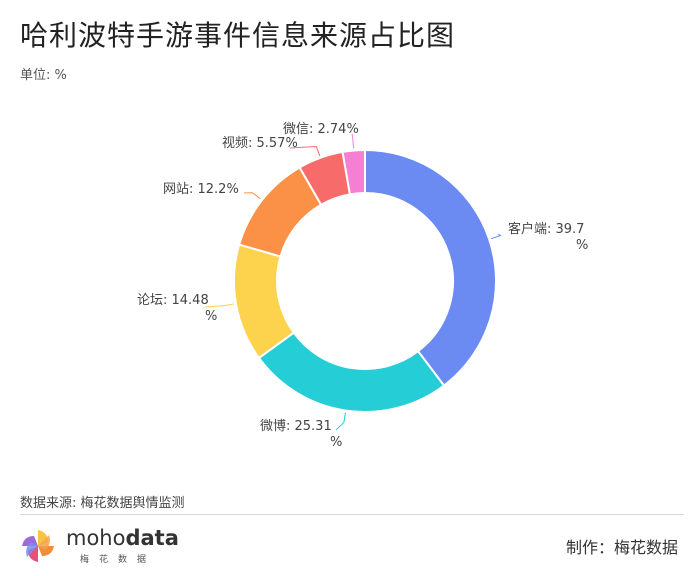 Image resolution: width=700 pixels, height=576 pixels. Describe the element at coordinates (238, 35) in the screenshot. I see `chart-title: 哈利波特手游事件信息来源占比图` at that location.